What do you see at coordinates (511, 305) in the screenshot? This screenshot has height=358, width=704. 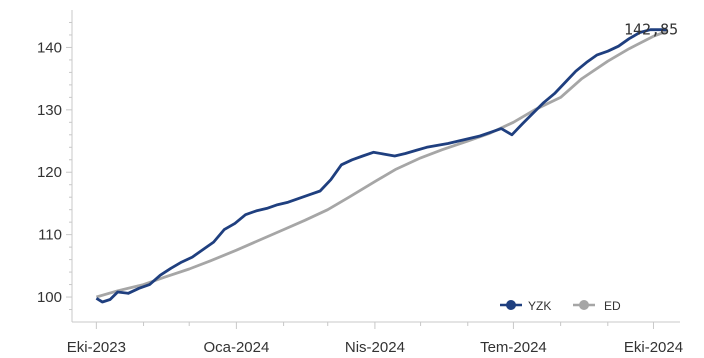 I see `legend-marker-yzk` at bounding box center [511, 305].